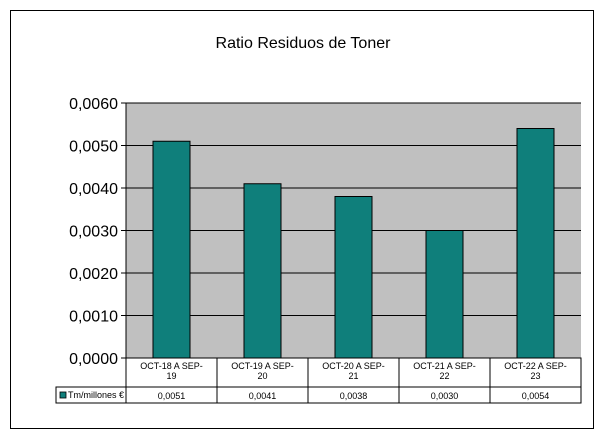 The image size is (606, 439). Describe the element at coordinates (93, 147) in the screenshot. I see `y-tick-label: 0,0050` at that location.